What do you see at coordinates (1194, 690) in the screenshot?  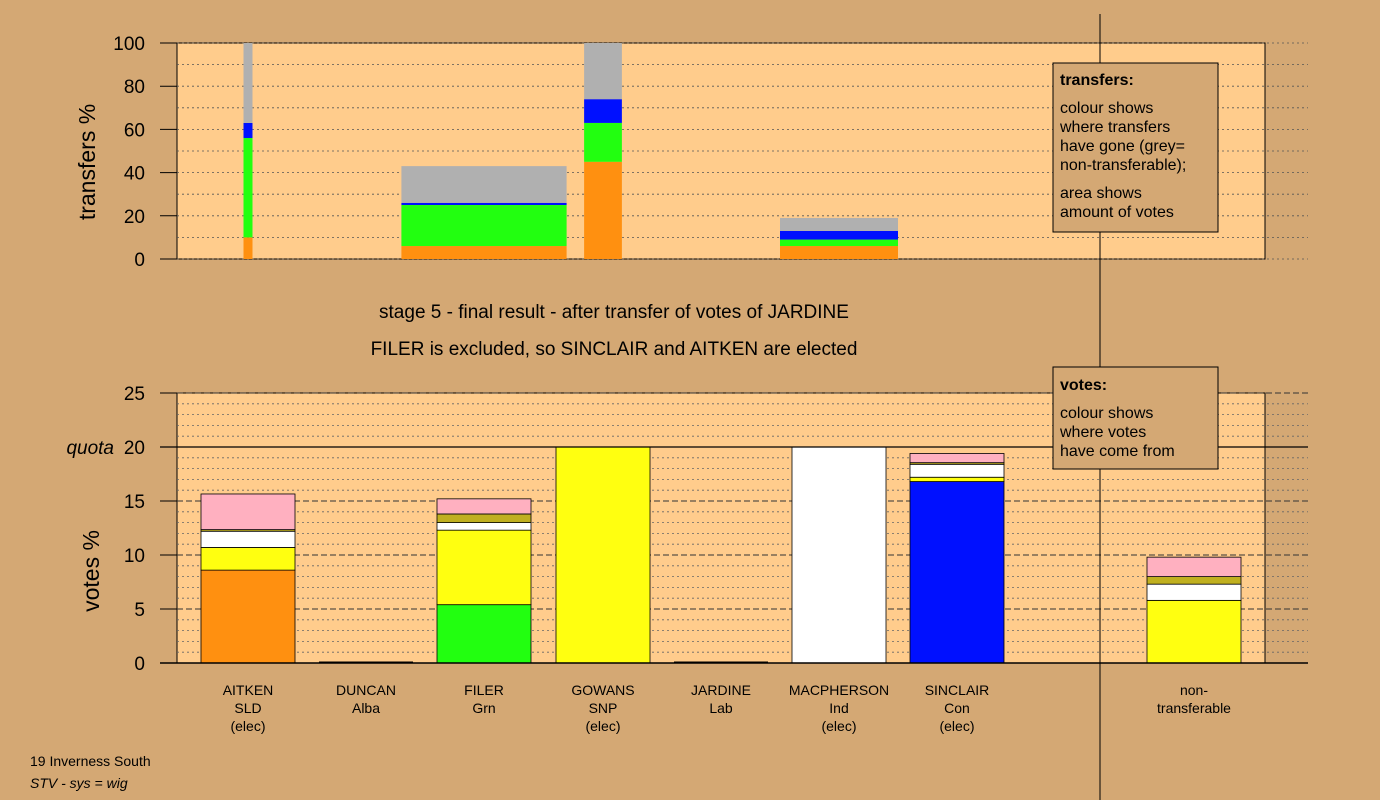 I see `candidate-label: non-` at bounding box center [1194, 690].